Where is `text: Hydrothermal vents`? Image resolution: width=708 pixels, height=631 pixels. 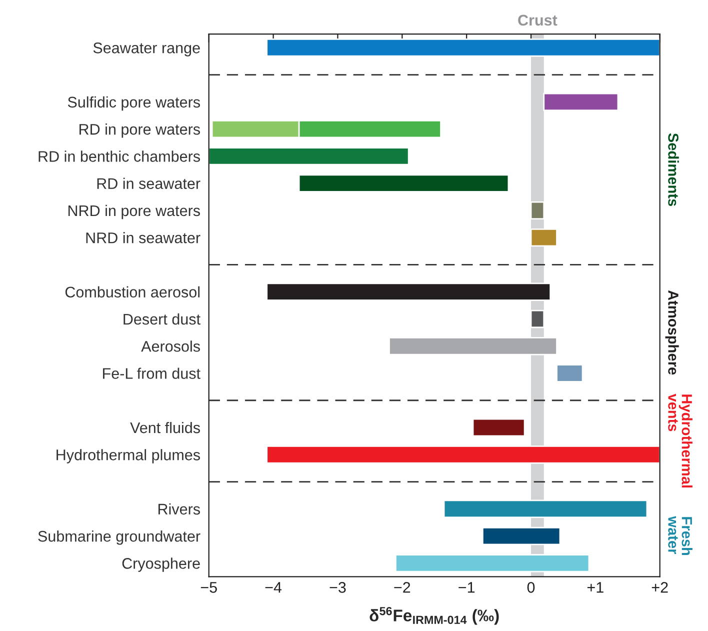 text: Hydrothermal vents is located at coordinates (680, 441).